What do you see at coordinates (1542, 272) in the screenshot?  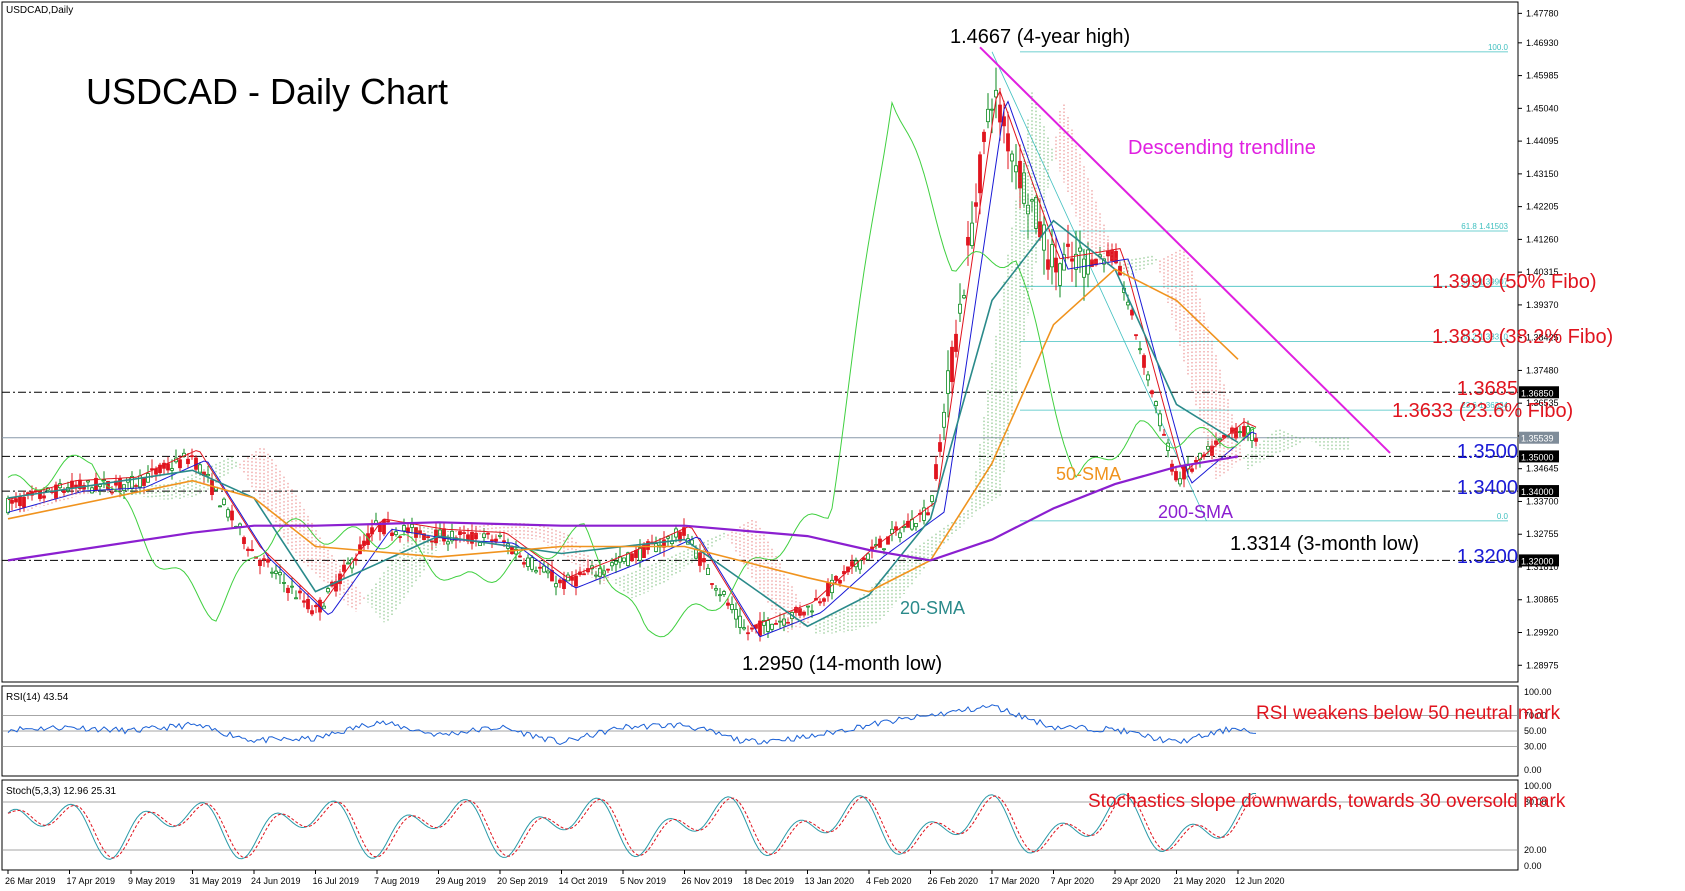 I see `price-tick-label: 1.40315` at bounding box center [1542, 272].